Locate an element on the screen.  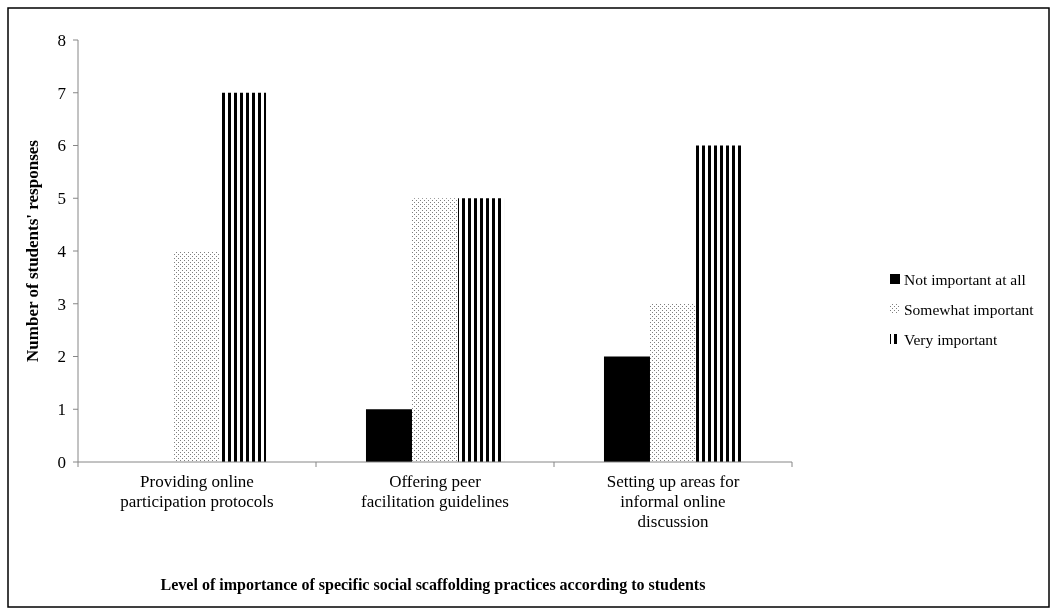
x-axis-title: Level of importance of specific social scaffolding practices according to students is located at coordinates (433, 585).